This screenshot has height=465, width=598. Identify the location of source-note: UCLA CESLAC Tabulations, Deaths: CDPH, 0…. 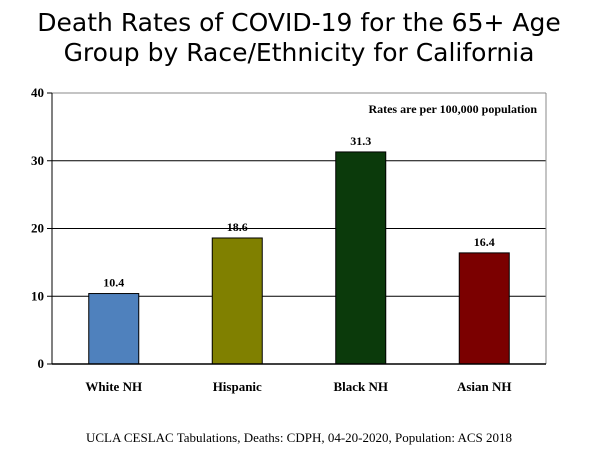
(299, 437).